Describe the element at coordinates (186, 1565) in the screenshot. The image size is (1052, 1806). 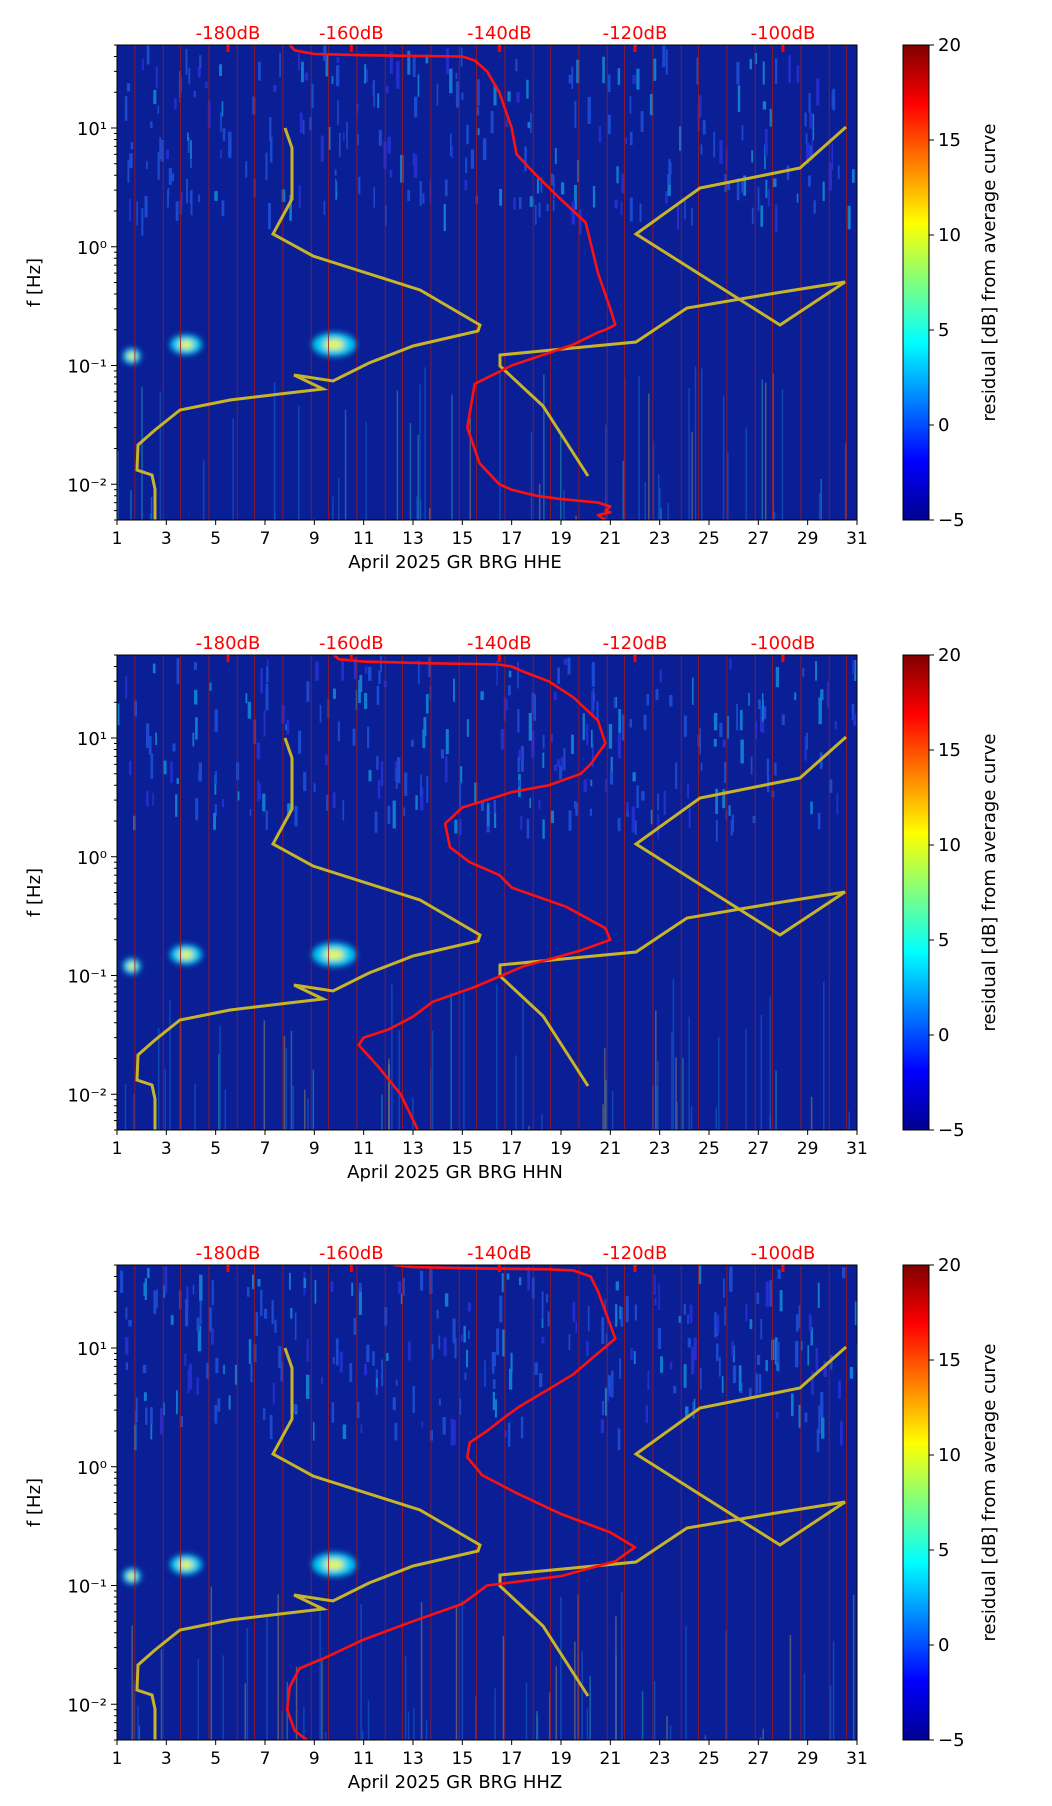
I see `blob-core` at that location.